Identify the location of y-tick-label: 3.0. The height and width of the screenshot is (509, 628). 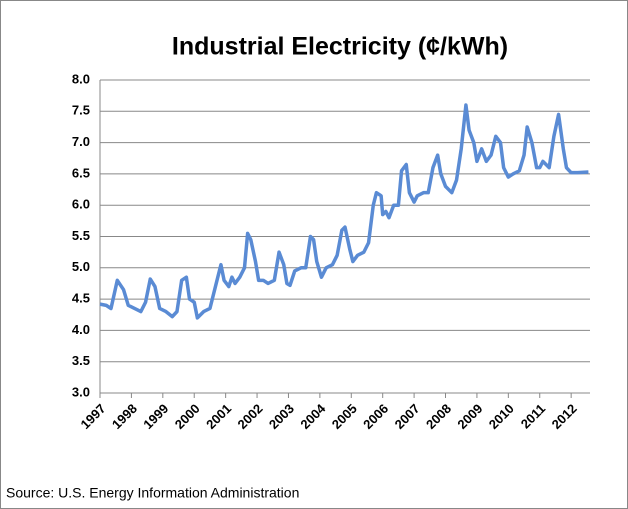
(81, 391).